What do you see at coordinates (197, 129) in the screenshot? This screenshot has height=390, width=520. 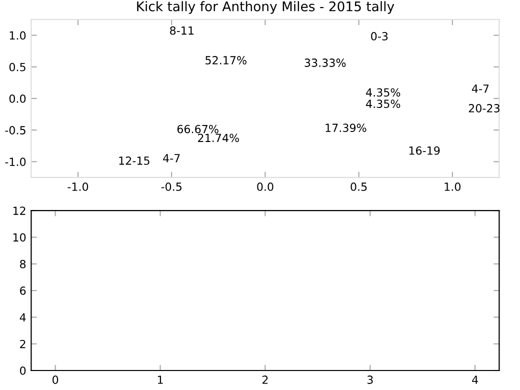 I see `annotation: 66.67%` at bounding box center [197, 129].